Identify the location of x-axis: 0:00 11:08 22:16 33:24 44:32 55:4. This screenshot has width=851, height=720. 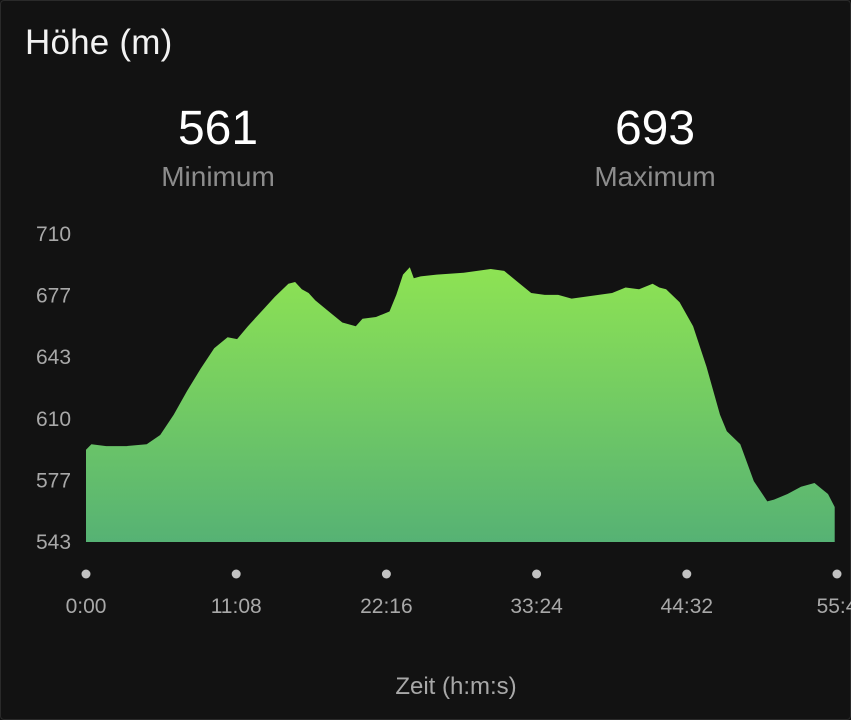
(458, 593).